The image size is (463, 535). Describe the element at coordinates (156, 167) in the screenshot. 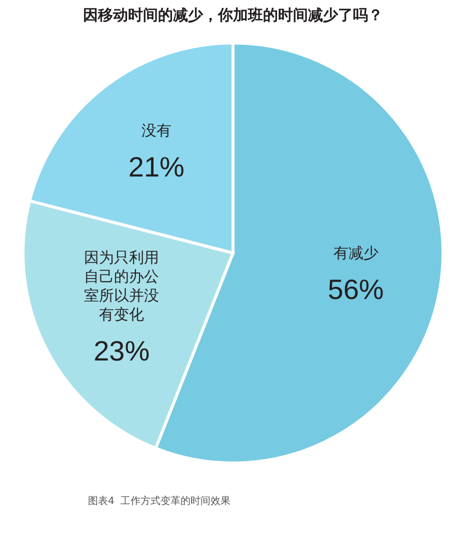

I see `data-label: 21%` at that location.